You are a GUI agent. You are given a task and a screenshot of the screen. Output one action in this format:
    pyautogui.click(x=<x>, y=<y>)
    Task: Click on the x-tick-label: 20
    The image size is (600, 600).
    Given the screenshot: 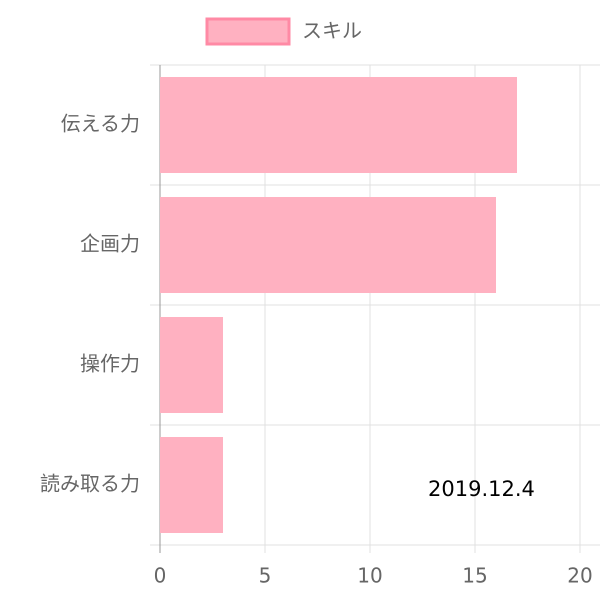 What is the action you would take?
    pyautogui.click(x=579, y=576)
    